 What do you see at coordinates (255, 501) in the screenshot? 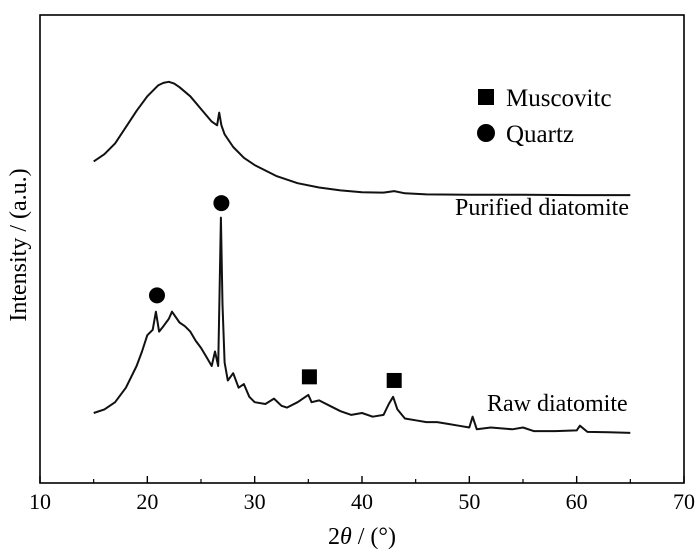
I see `x-tick-label: 30` at bounding box center [255, 501].